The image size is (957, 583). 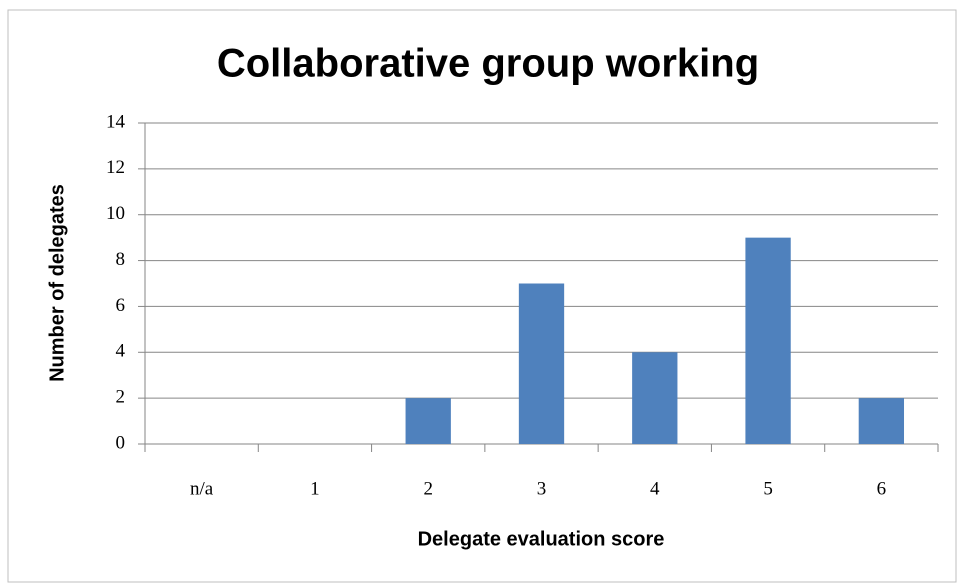 I want to click on y-tick-label: 0, so click(x=121, y=442).